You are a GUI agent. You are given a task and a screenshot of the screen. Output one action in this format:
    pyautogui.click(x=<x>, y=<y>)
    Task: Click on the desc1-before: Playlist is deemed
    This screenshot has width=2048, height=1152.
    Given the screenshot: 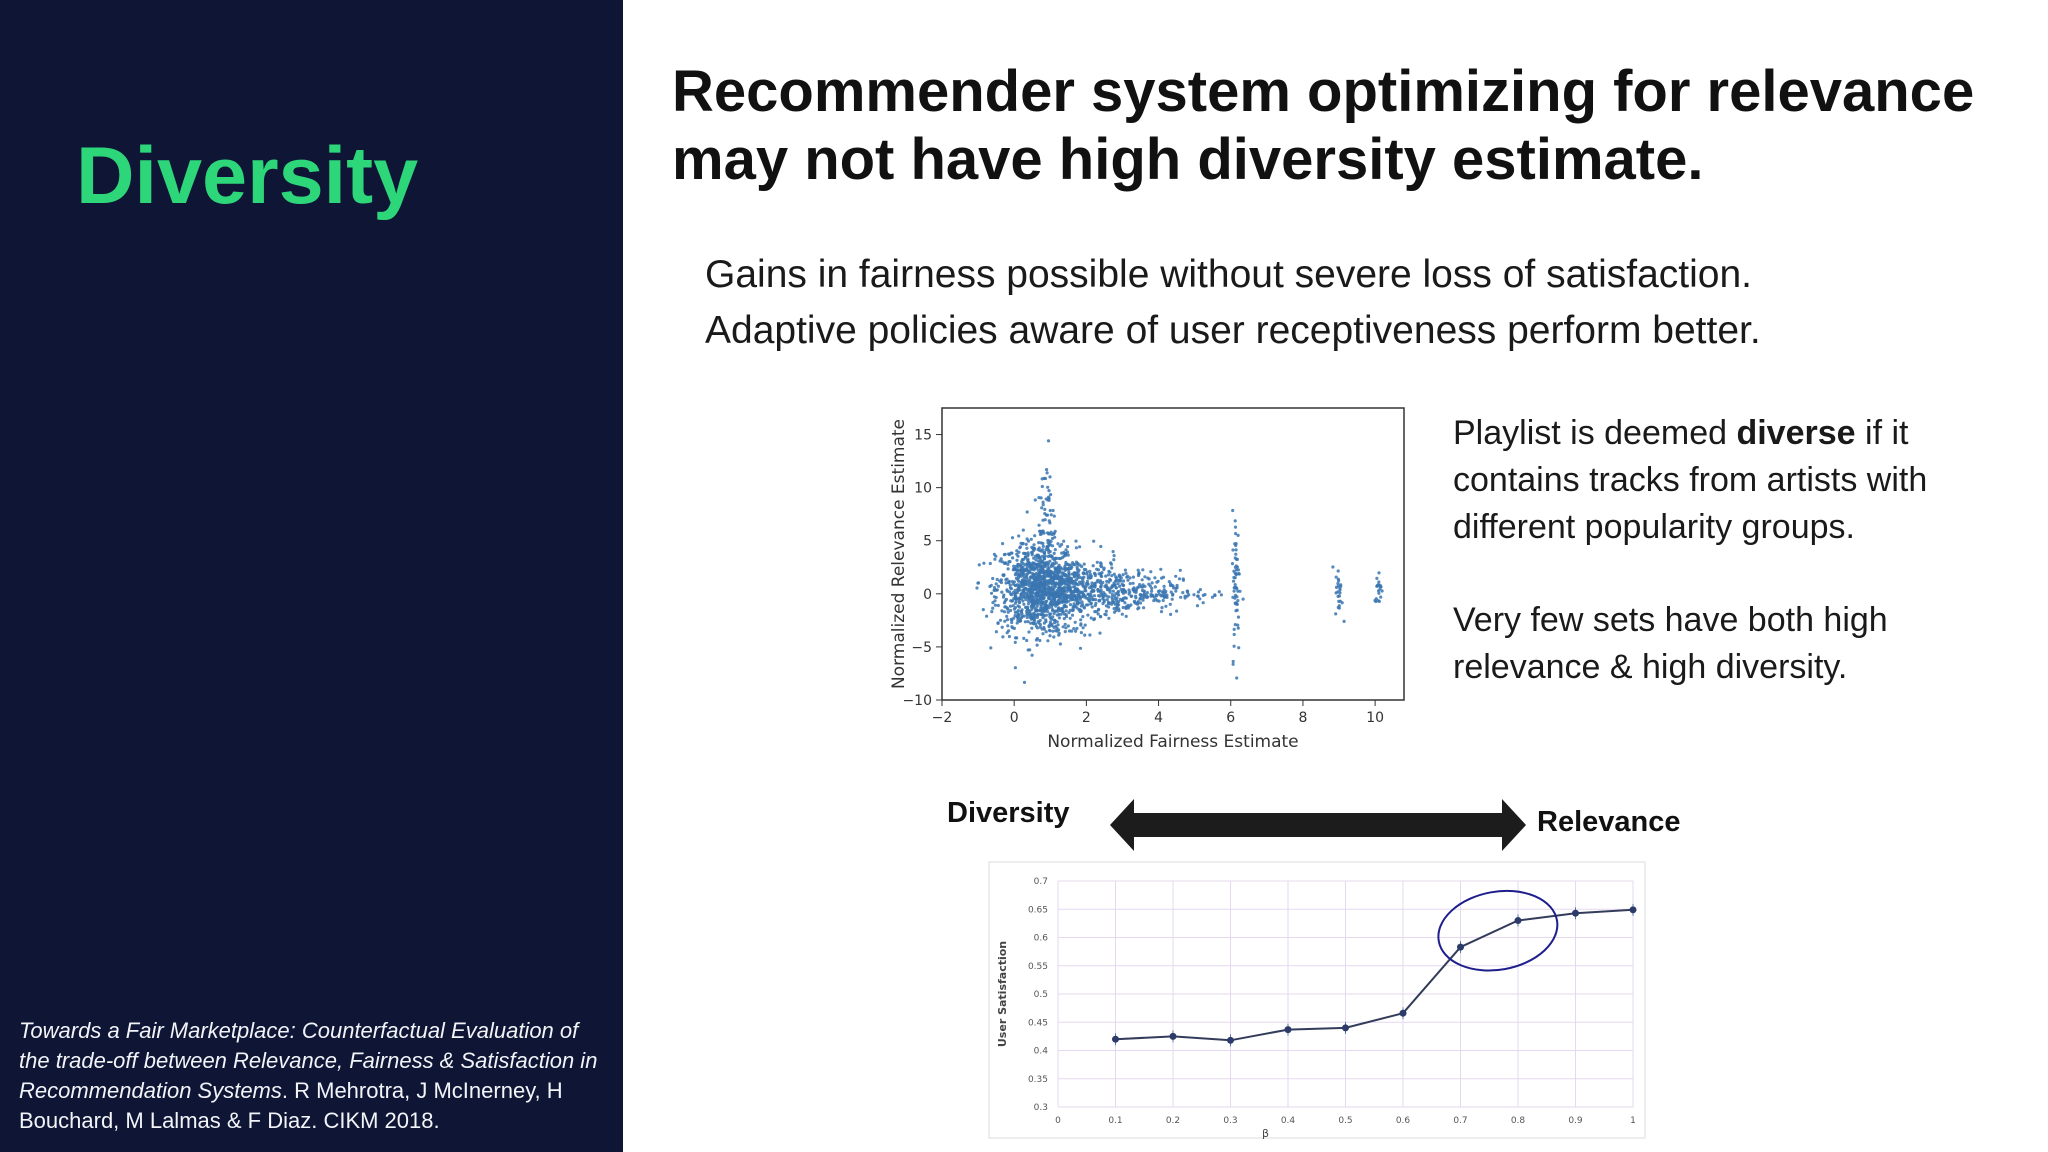 What is the action you would take?
    pyautogui.click(x=1595, y=433)
    